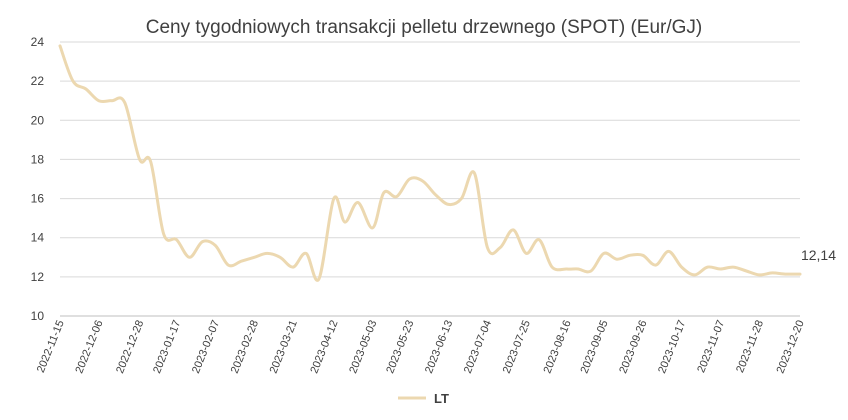 This screenshot has width=848, height=420. I want to click on x-tick-label: 2023-02-28, so click(245, 347).